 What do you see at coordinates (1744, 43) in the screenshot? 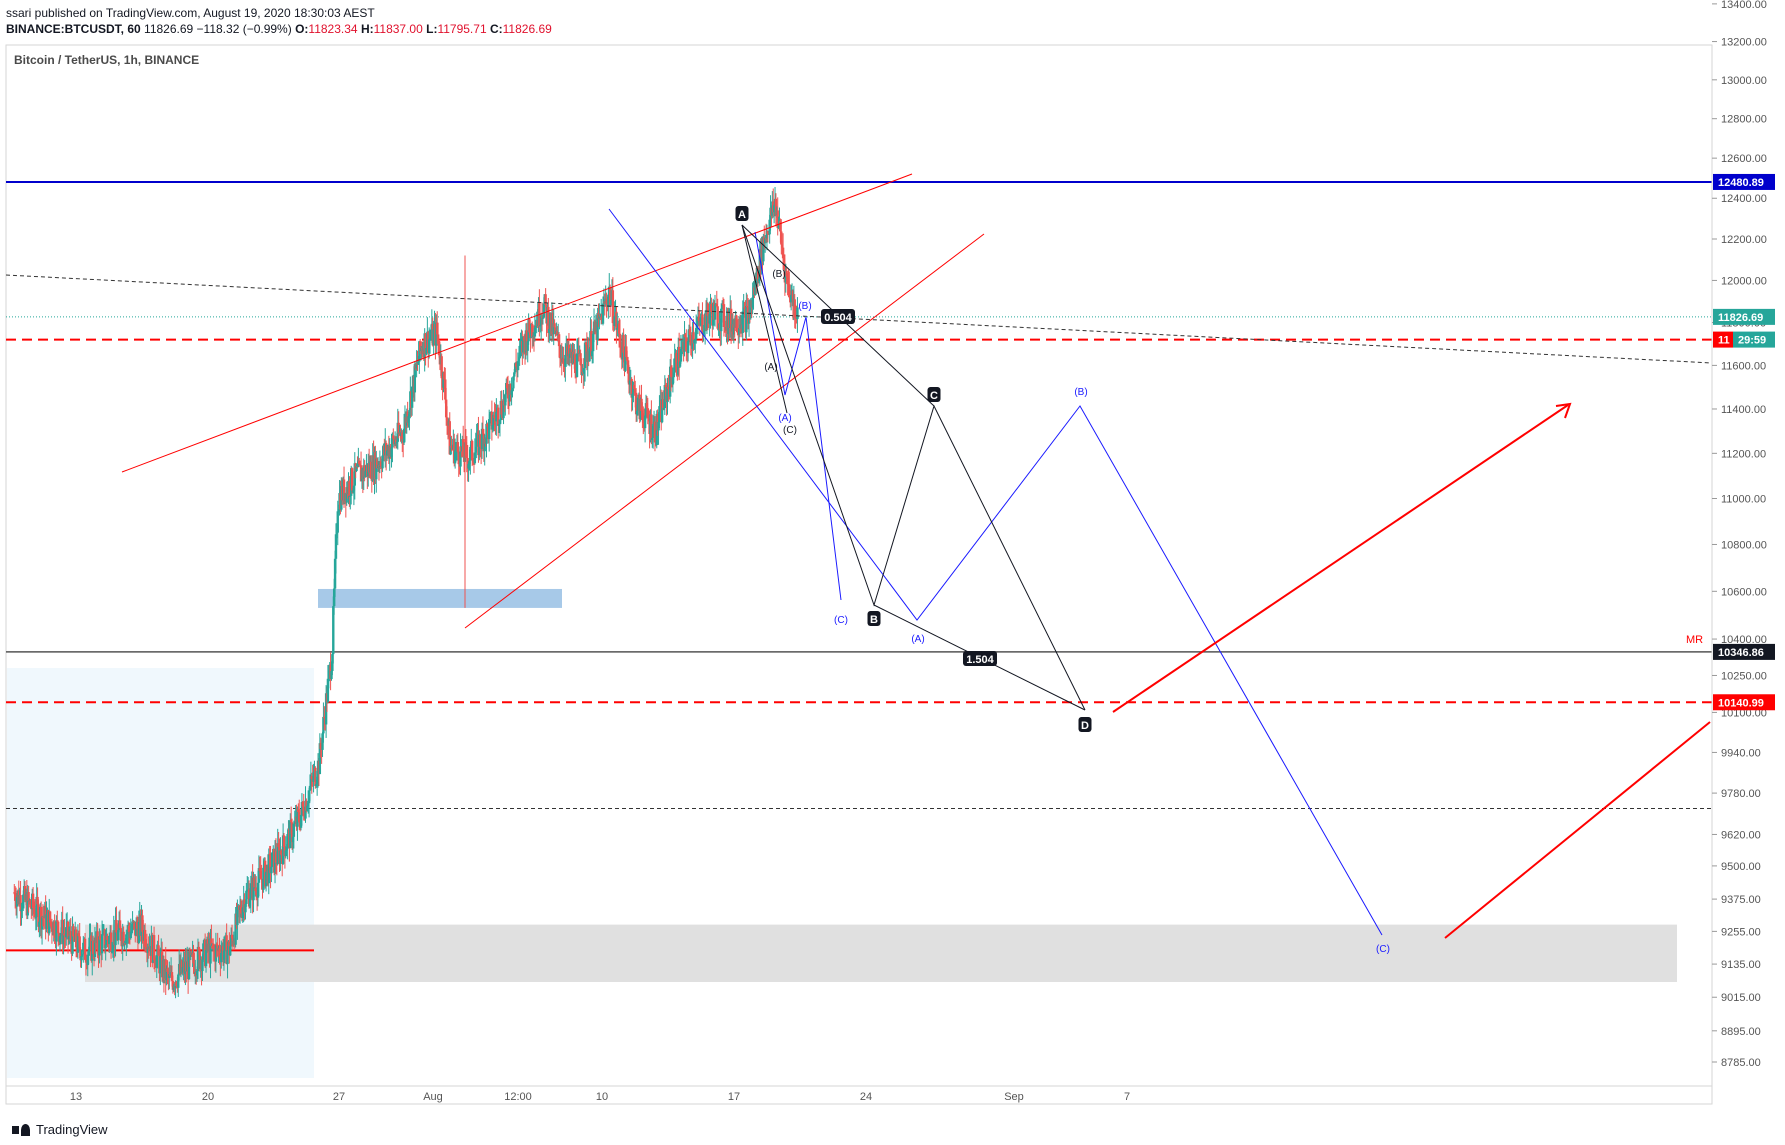
I see `price-tick-1: 13200.00` at bounding box center [1744, 43].